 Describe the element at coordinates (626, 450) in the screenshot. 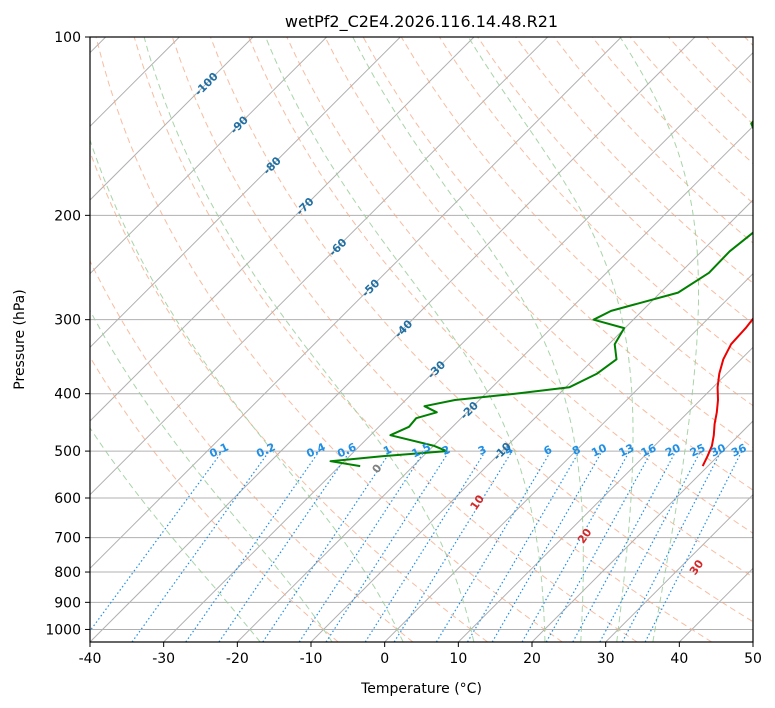

I see `mixing-ratio-label: 13` at that location.